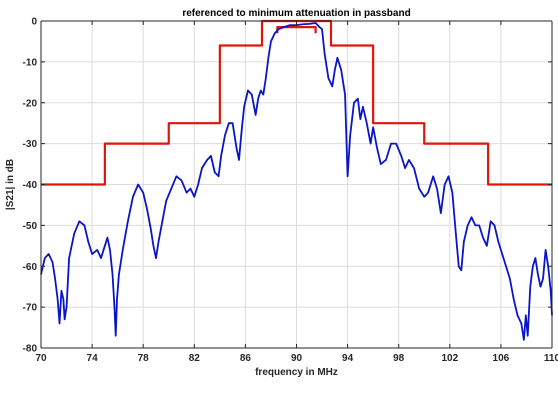 The height and width of the screenshot is (412, 558). What do you see at coordinates (30, 226) in the screenshot?
I see `y-tick-label-5: -50` at bounding box center [30, 226].